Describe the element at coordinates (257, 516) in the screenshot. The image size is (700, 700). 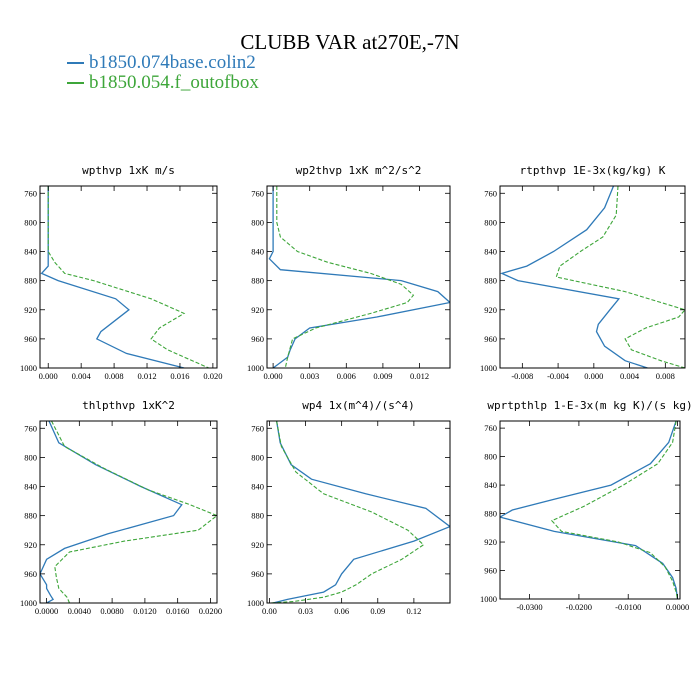
I see `ytick-label-4-3: 880` at that location.